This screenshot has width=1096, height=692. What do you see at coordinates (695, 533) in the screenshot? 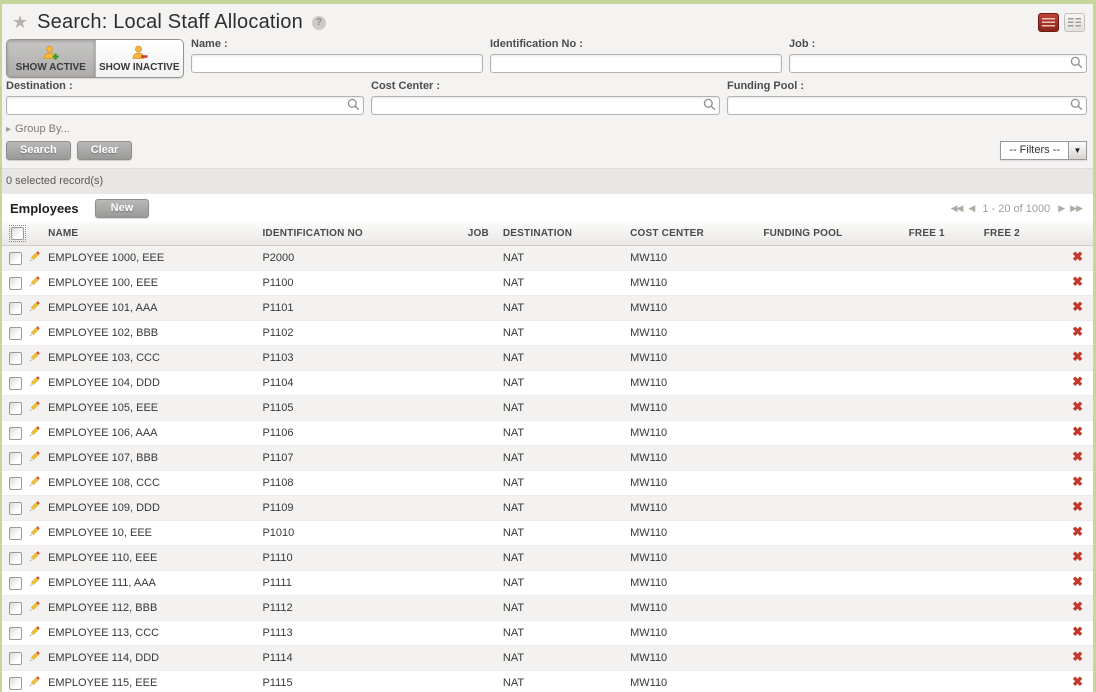
I see `cell-cost-center: MW110` at bounding box center [695, 533].